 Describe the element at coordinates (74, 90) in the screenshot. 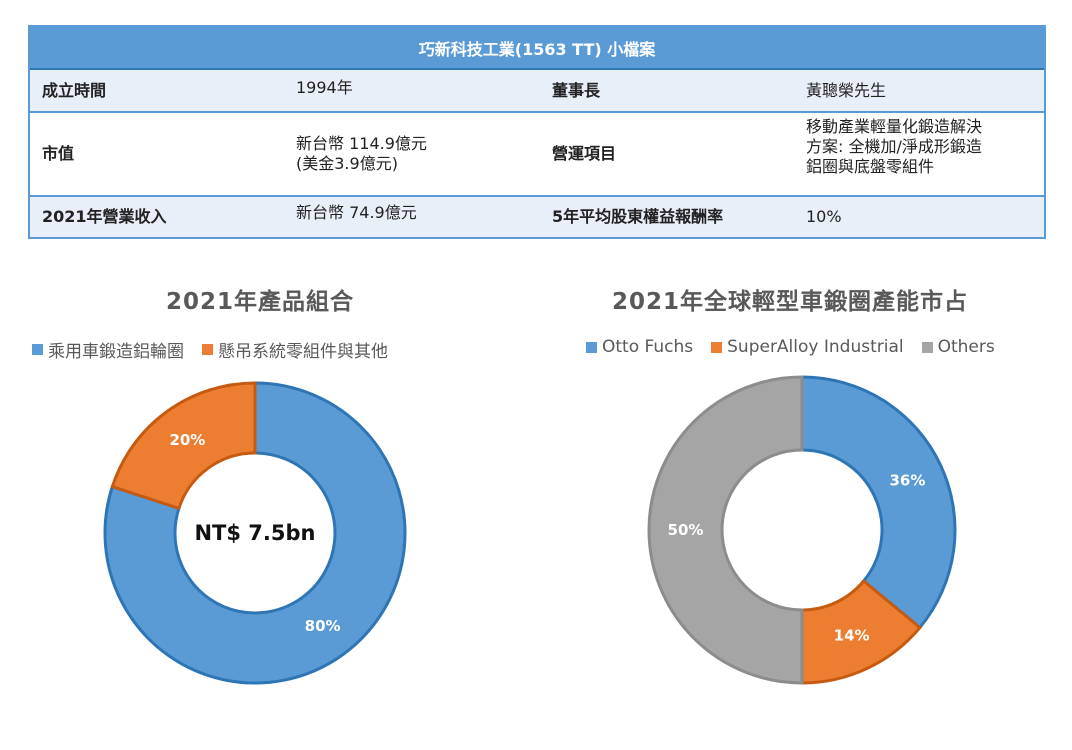

I see `label-founded: 成立時間` at that location.